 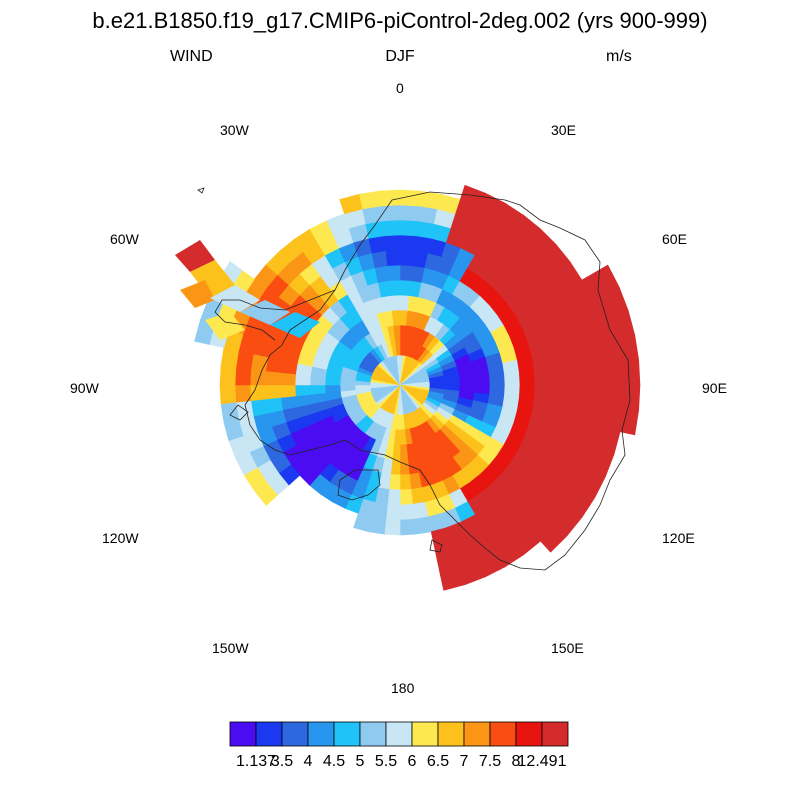 I want to click on lon-label-150e: 150E, so click(x=567, y=648).